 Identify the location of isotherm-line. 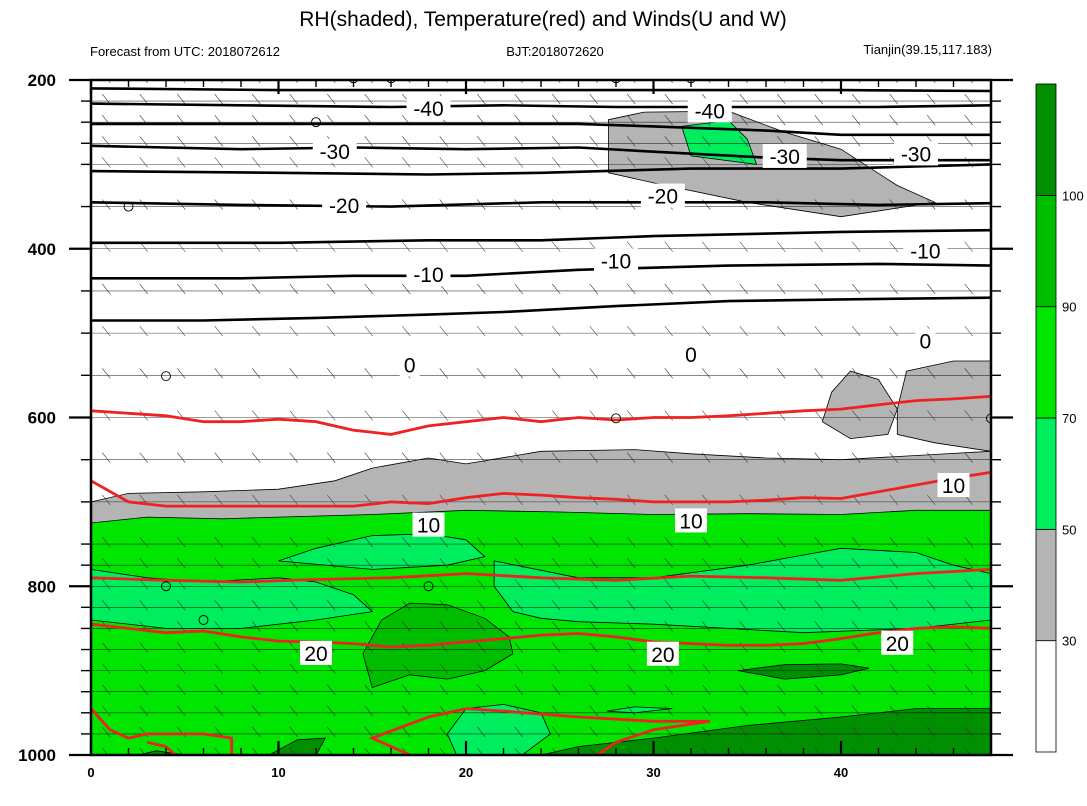
(541, 129).